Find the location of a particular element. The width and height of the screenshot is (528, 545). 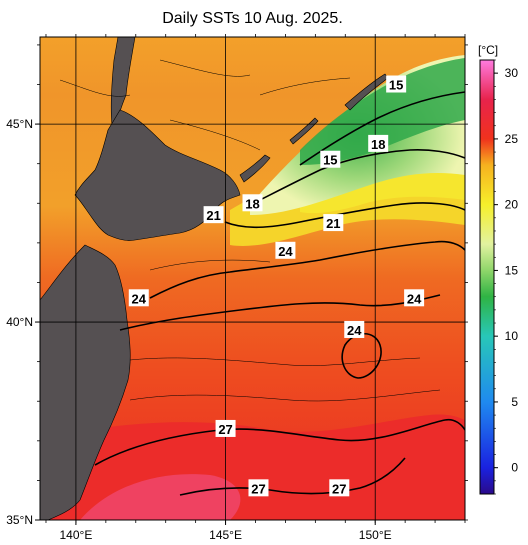

contour-24-mid is located at coordinates (280, 312).